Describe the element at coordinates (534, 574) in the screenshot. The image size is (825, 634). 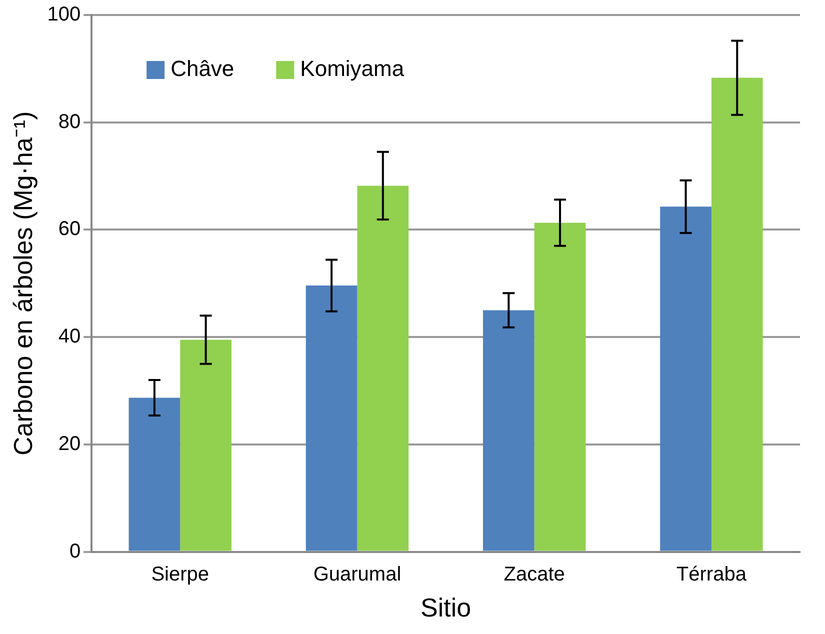
I see `x-tick-label: Zacate` at that location.